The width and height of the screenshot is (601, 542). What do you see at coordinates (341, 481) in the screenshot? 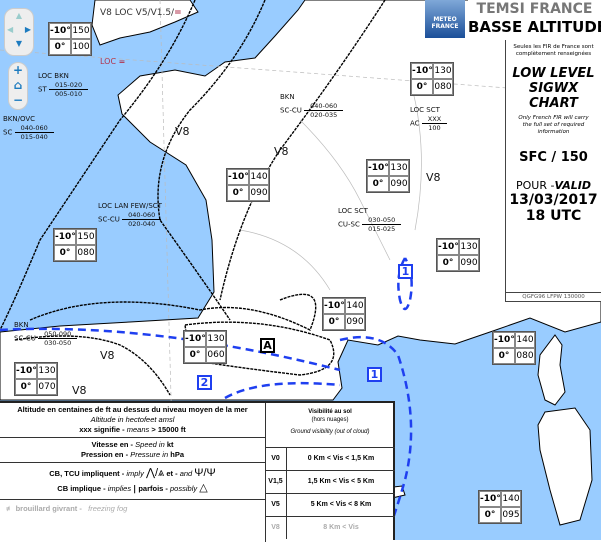
I see `vis-range: 1,5 Km < Vis < 5 Km` at bounding box center [341, 481].